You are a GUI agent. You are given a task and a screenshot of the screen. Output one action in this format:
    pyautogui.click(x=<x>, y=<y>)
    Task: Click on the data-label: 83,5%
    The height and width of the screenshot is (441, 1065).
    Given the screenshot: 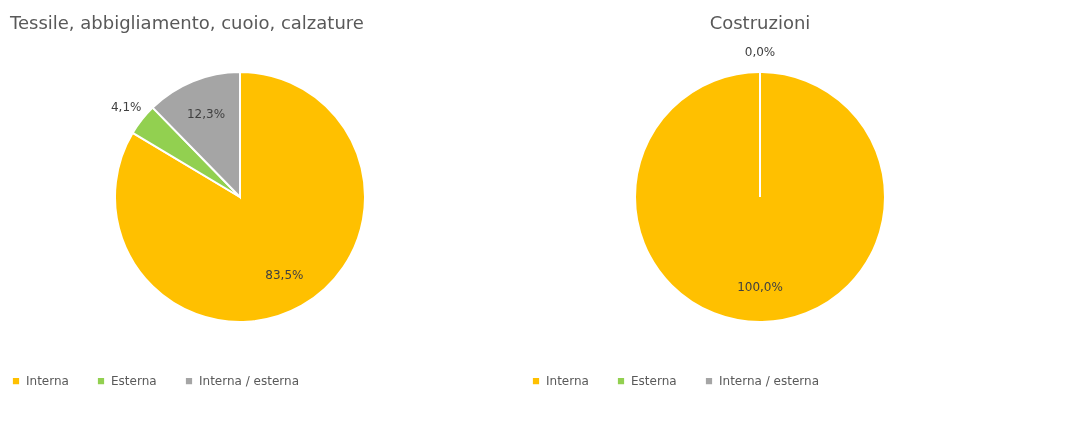 What is the action you would take?
    pyautogui.click(x=284, y=275)
    